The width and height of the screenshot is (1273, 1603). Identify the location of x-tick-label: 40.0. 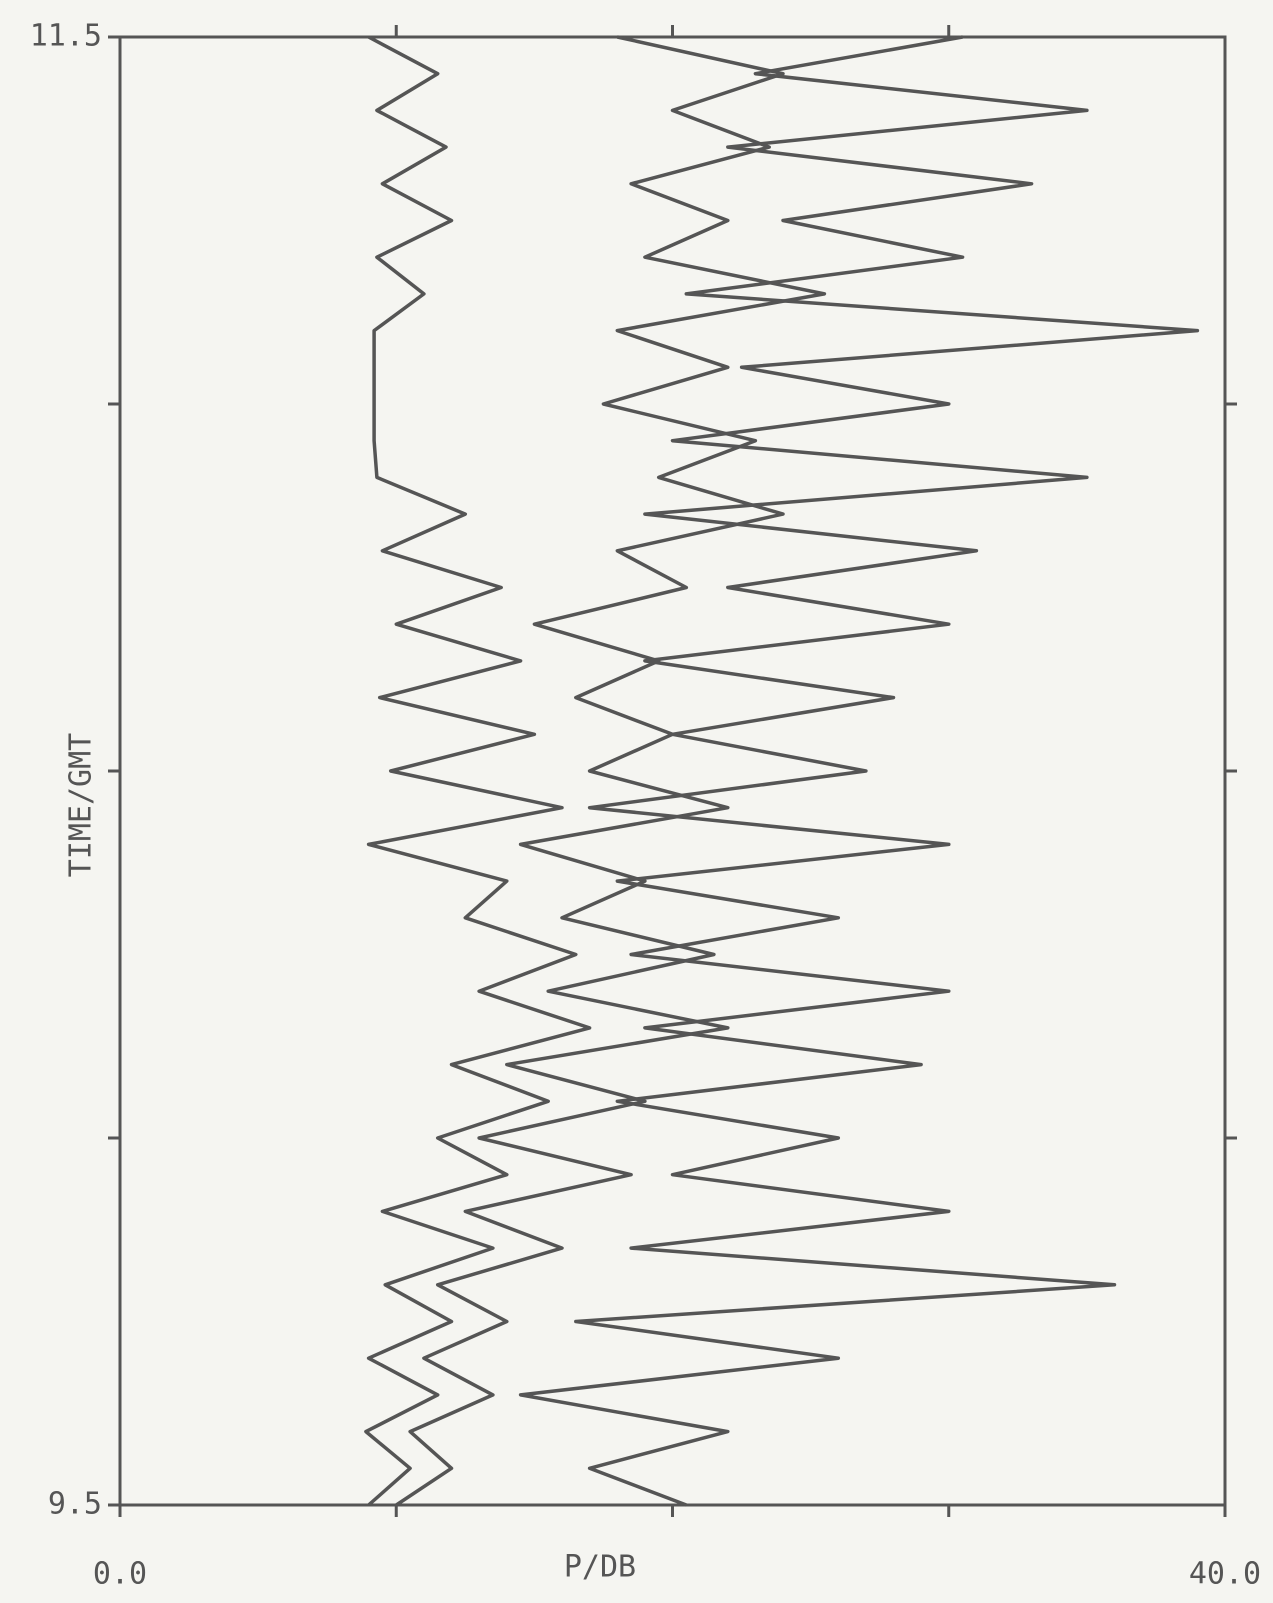
(1225, 1574).